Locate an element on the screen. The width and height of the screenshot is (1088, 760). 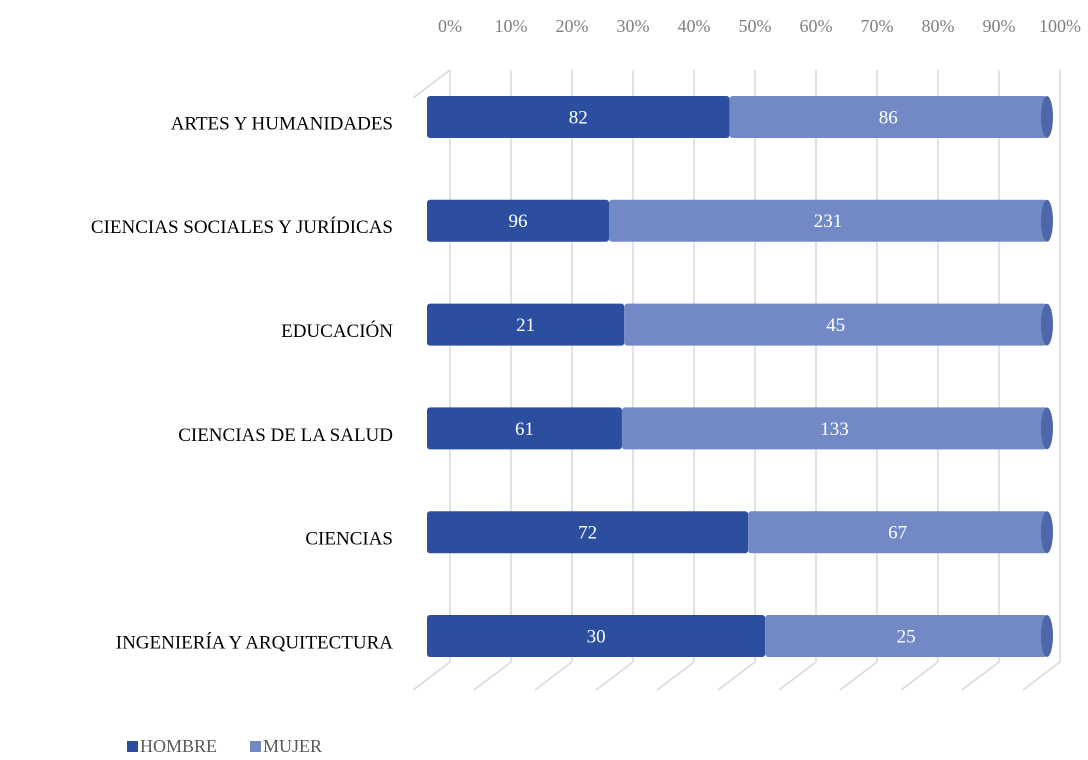
value-label: 72 is located at coordinates (587, 533).